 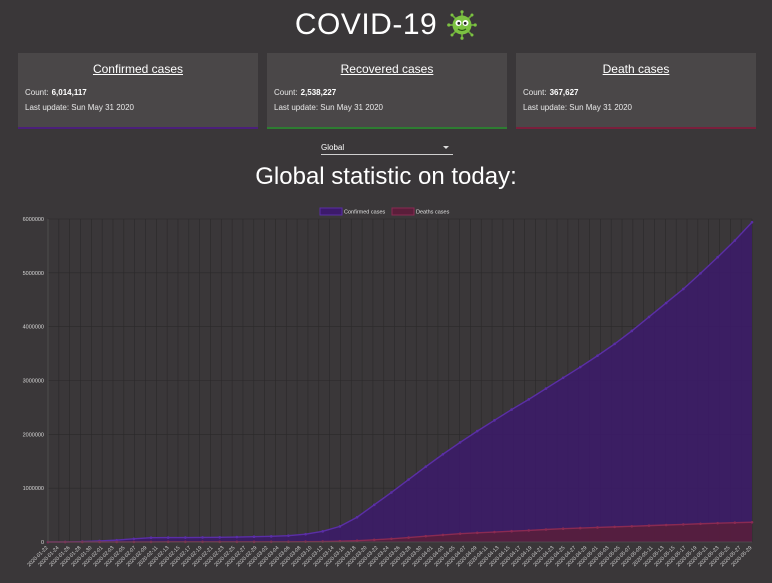 I want to click on recovered-count-row: Count: 2,538,227, so click(x=305, y=92).